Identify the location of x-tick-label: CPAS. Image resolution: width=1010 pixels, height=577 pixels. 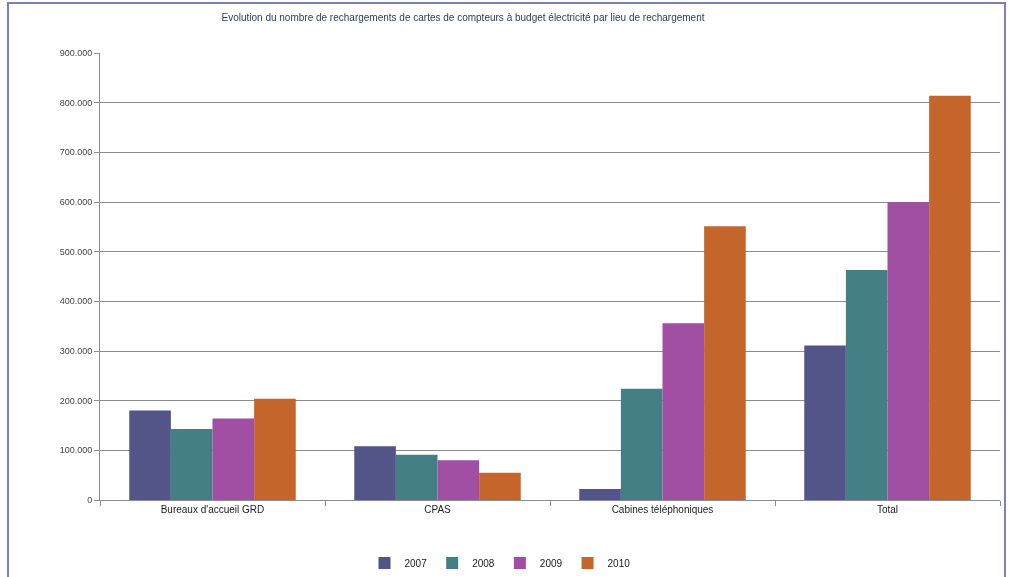
(438, 509).